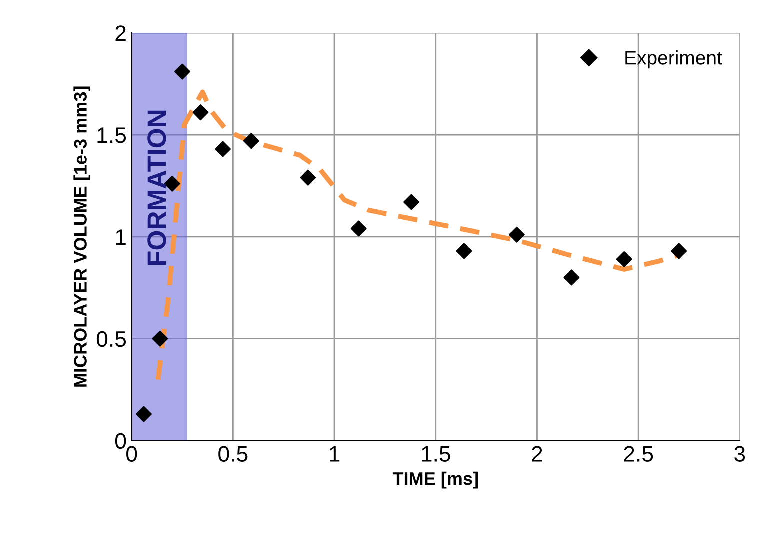 The height and width of the screenshot is (551, 762). I want to click on x-tick-label: 0.5, so click(233, 454).